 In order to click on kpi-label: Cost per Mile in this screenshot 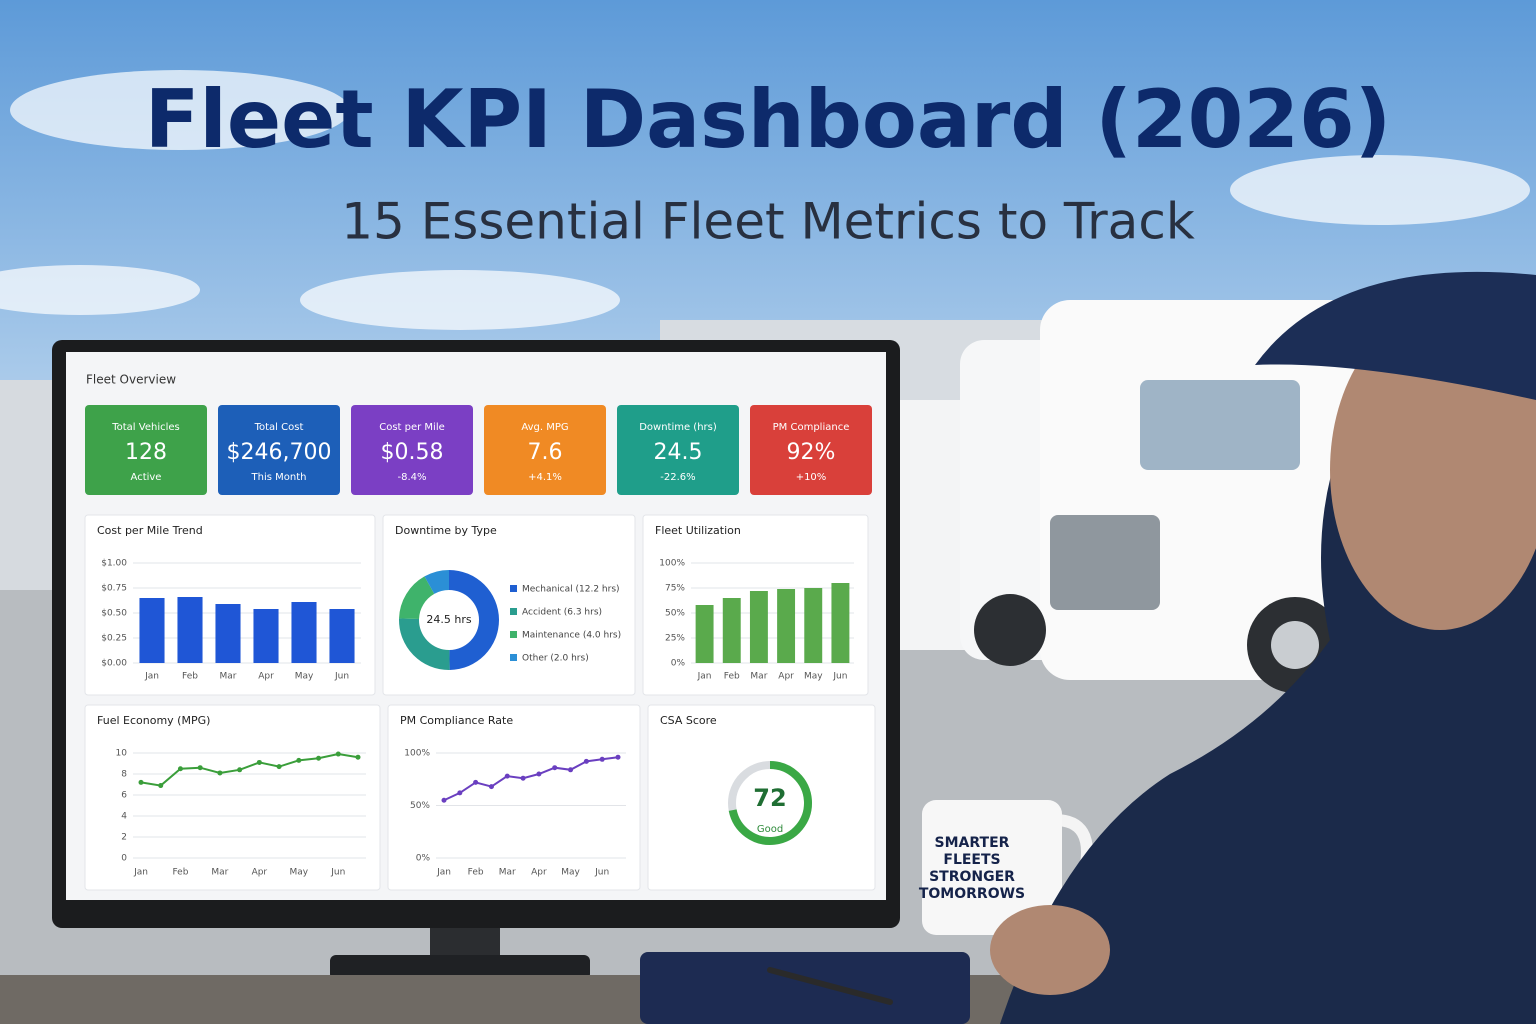, I will do `click(412, 427)`.